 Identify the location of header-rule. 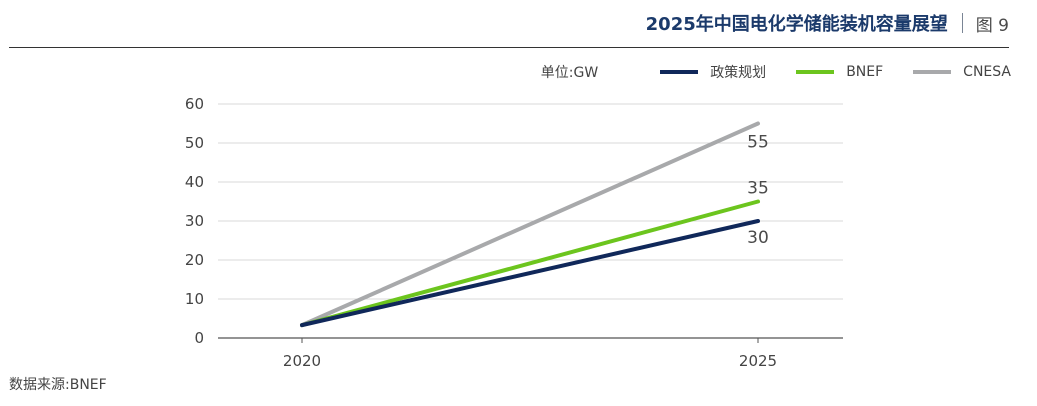
(509, 47).